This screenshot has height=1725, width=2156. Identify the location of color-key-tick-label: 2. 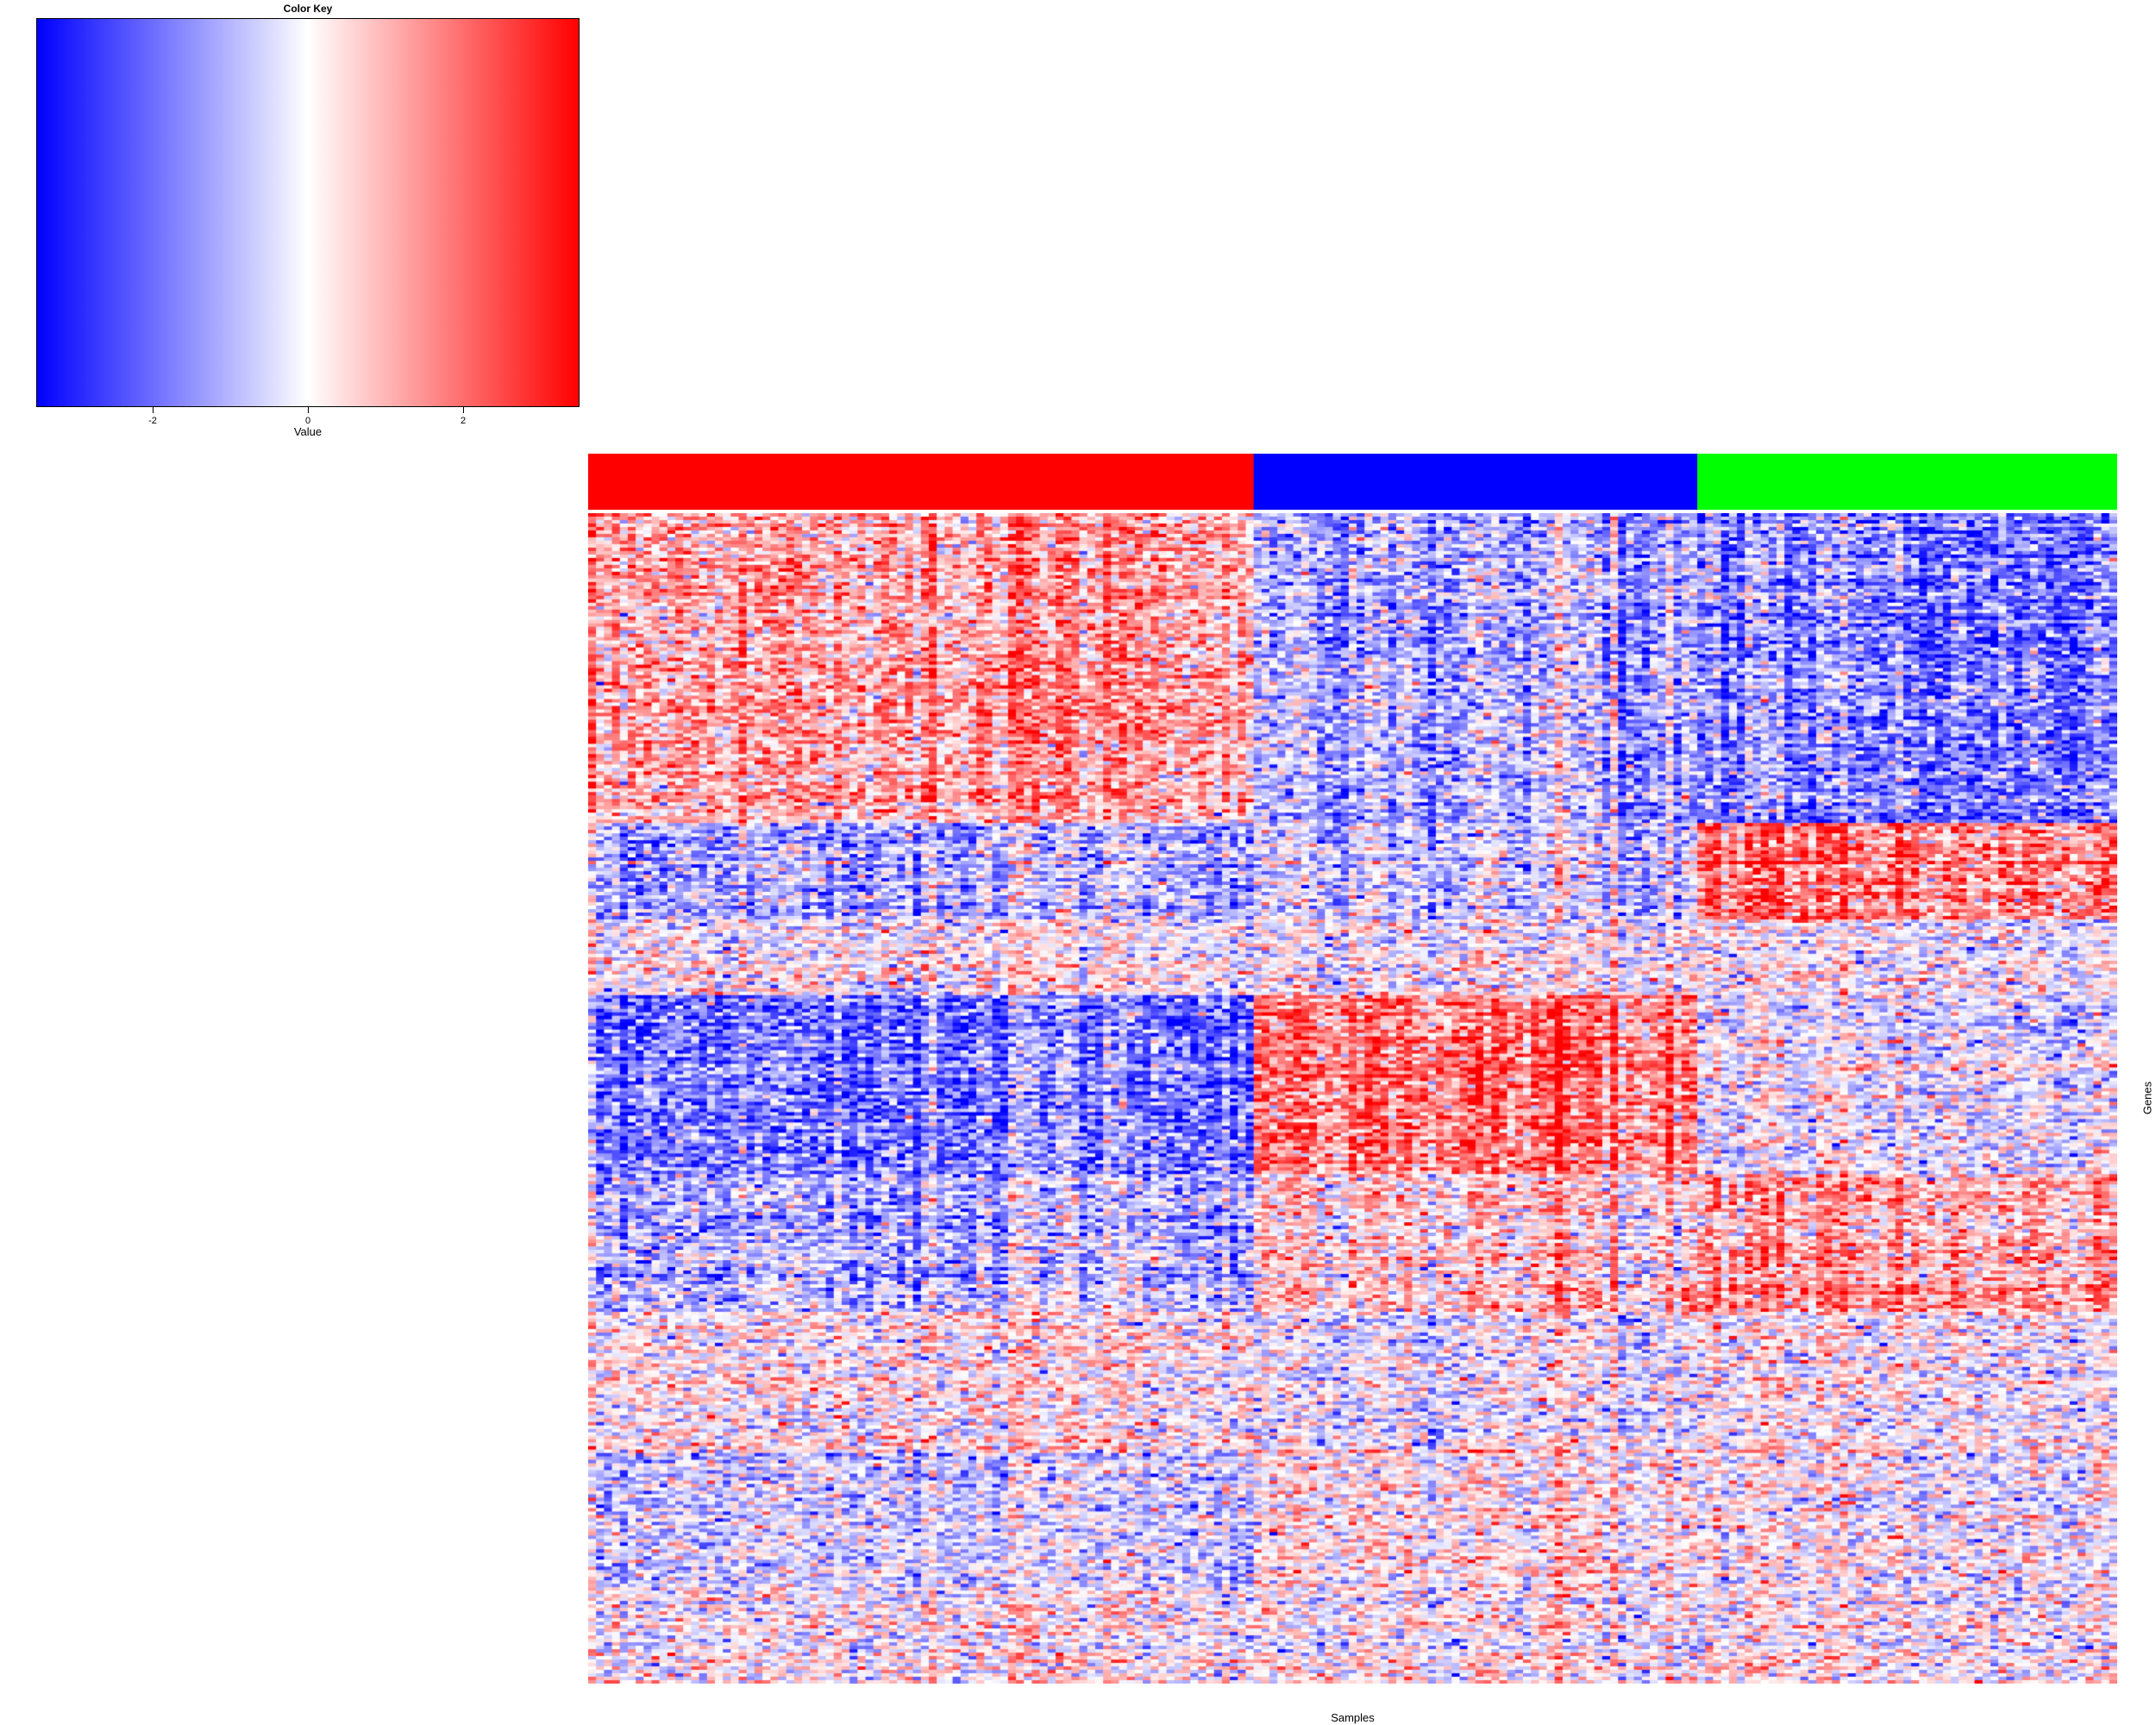
(463, 421).